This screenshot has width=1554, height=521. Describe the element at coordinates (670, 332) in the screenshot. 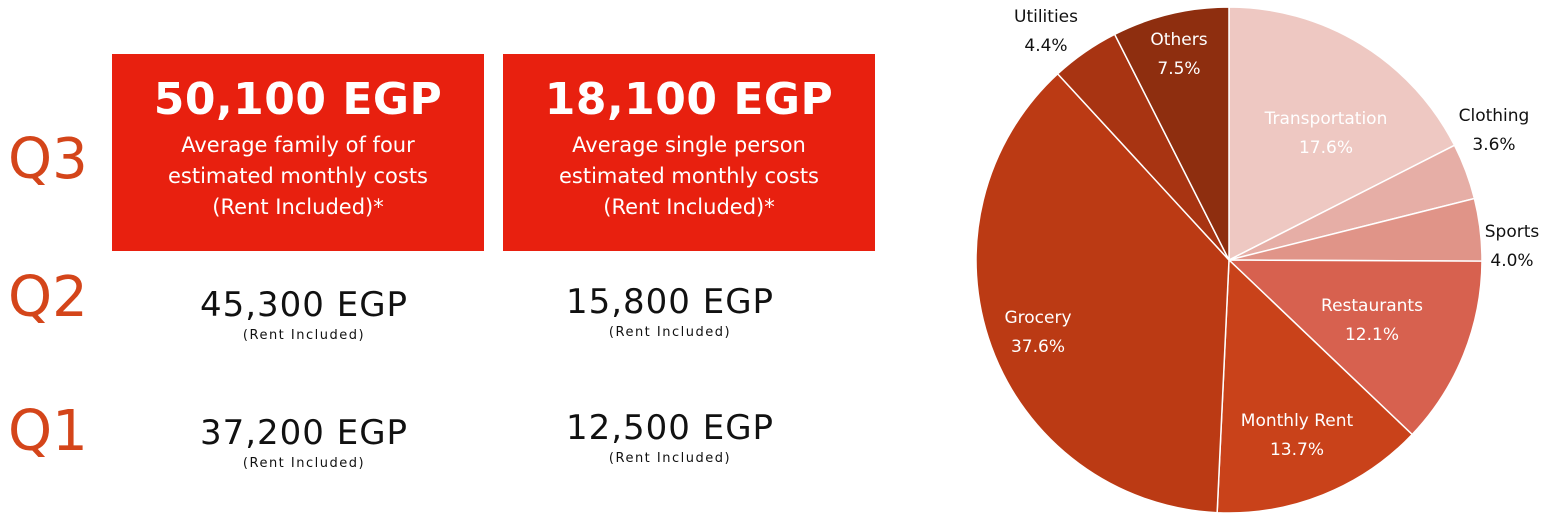

I see `q2-single-note: (Rent Included)` at that location.